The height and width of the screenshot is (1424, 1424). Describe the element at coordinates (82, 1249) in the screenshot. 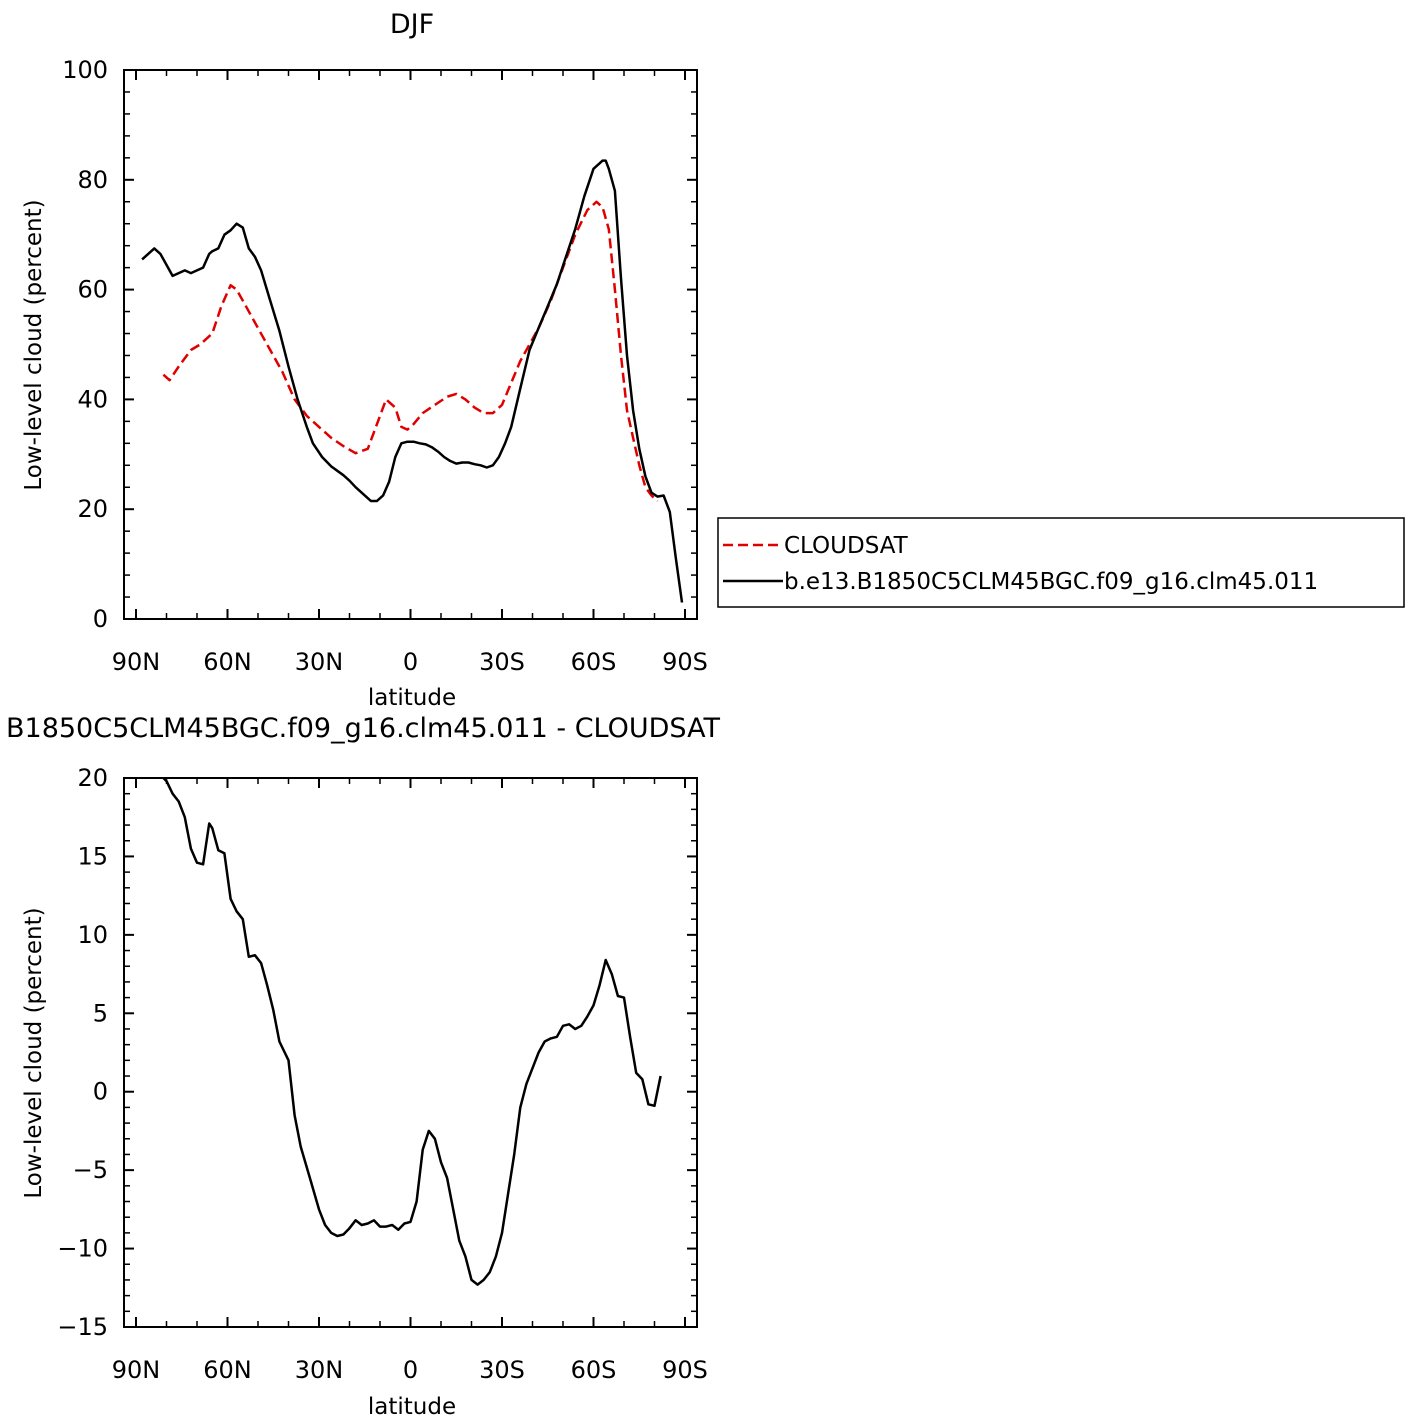

I see `y-tick-label: −10` at that location.